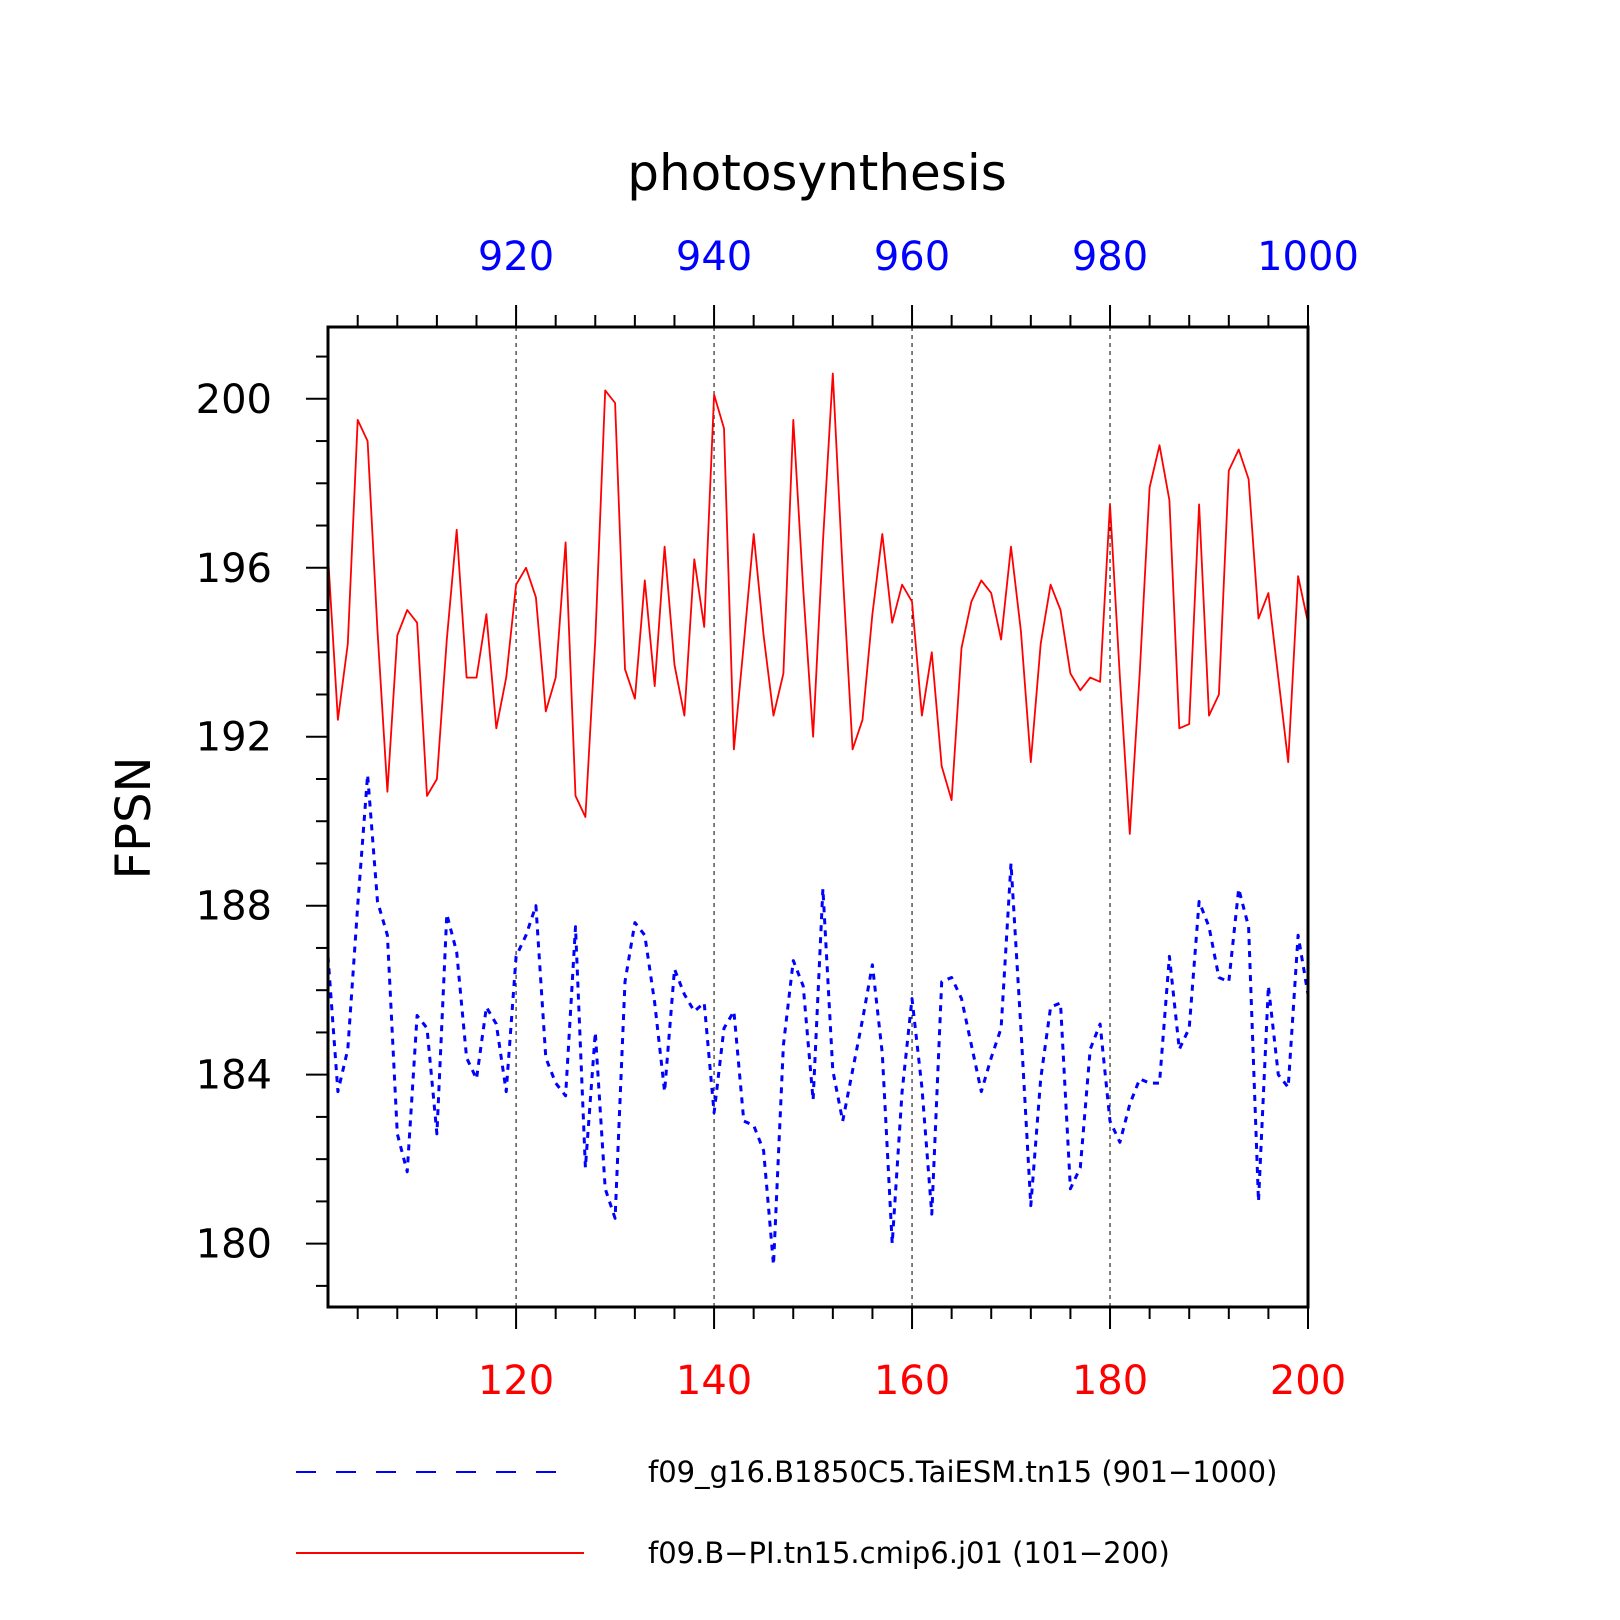  Describe the element at coordinates (234, 400) in the screenshot. I see `y-tick-label: 200` at that location.